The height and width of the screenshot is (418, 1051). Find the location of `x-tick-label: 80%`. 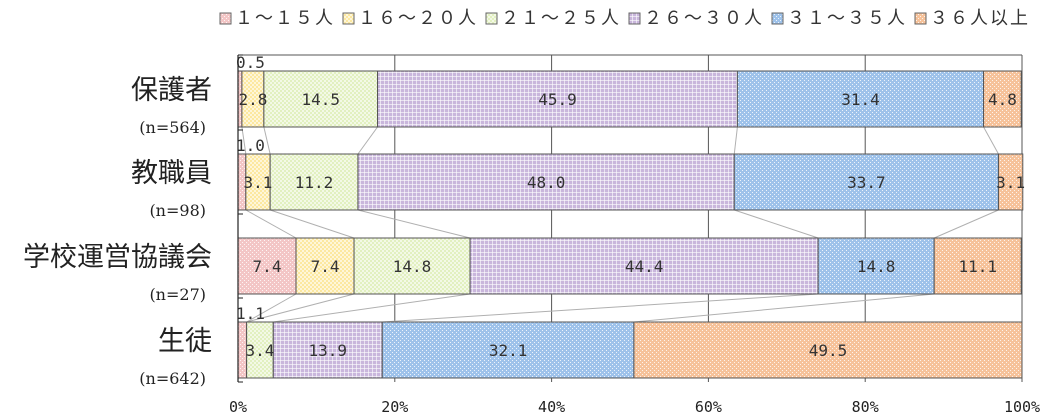

x-tick-label: 80% is located at coordinates (865, 407).